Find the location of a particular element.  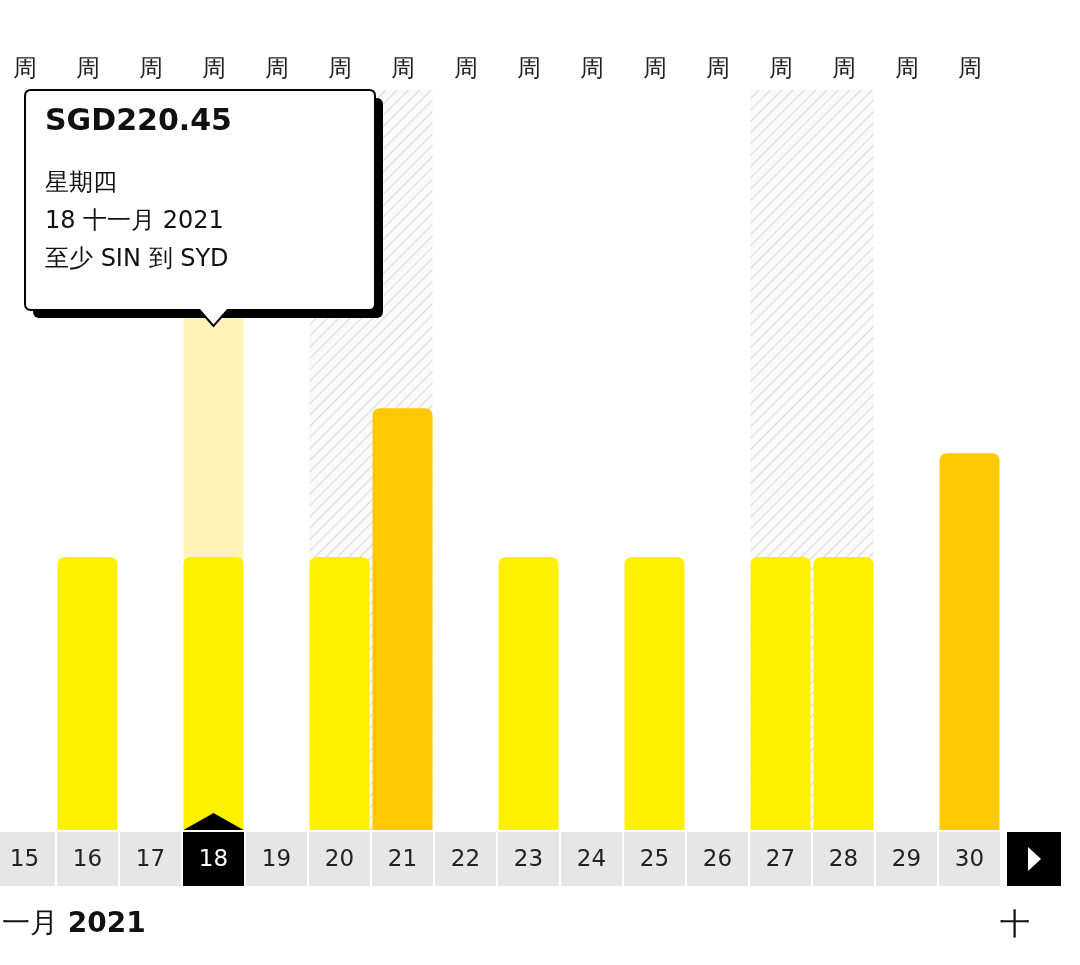

x-tick-label: 23 is located at coordinates (528, 858).